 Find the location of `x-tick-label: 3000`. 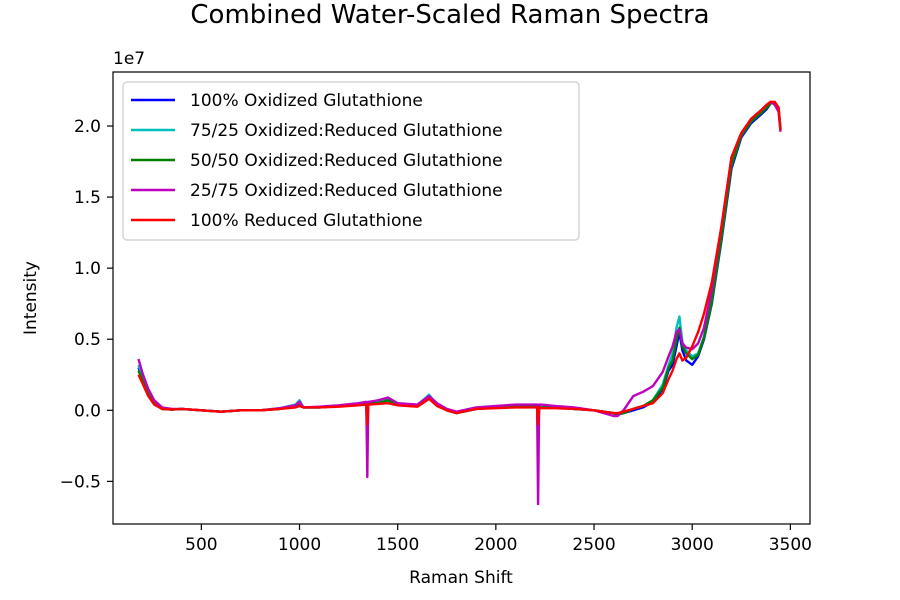

x-tick-label: 3000 is located at coordinates (692, 545).